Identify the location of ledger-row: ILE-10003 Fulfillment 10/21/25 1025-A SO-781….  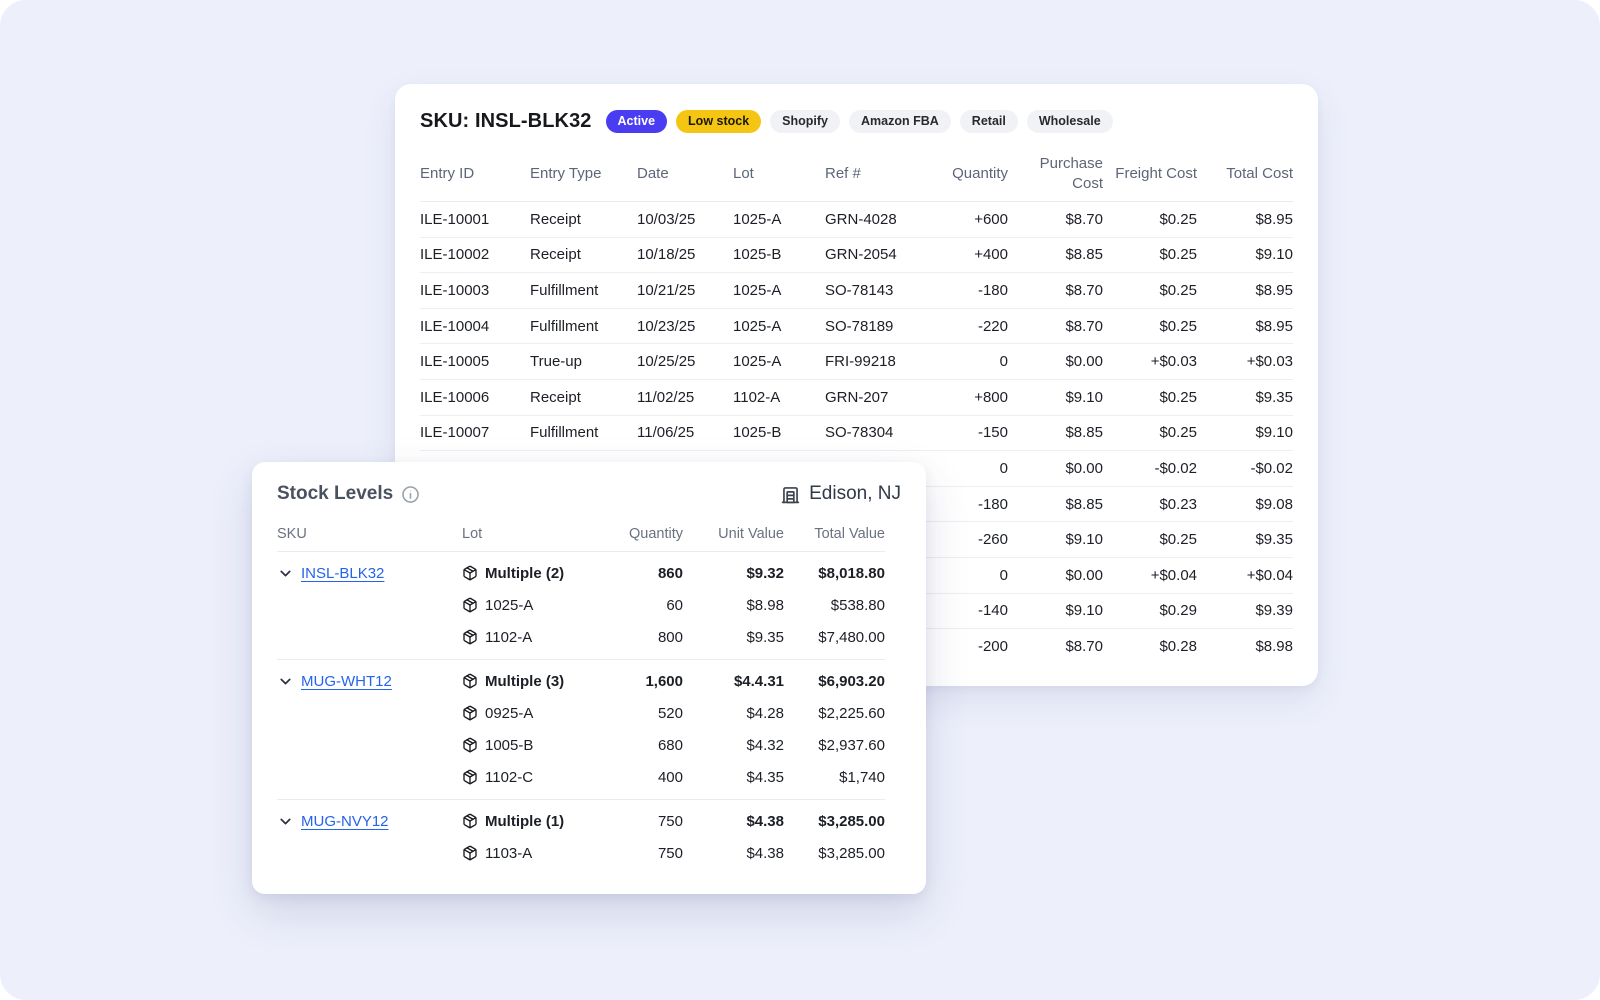
(856, 291).